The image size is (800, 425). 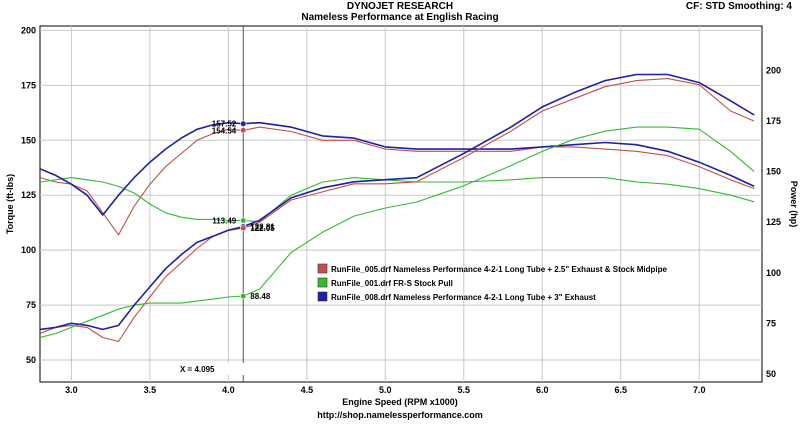 What do you see at coordinates (31, 360) in the screenshot?
I see `y-left-tick-label: 50` at bounding box center [31, 360].